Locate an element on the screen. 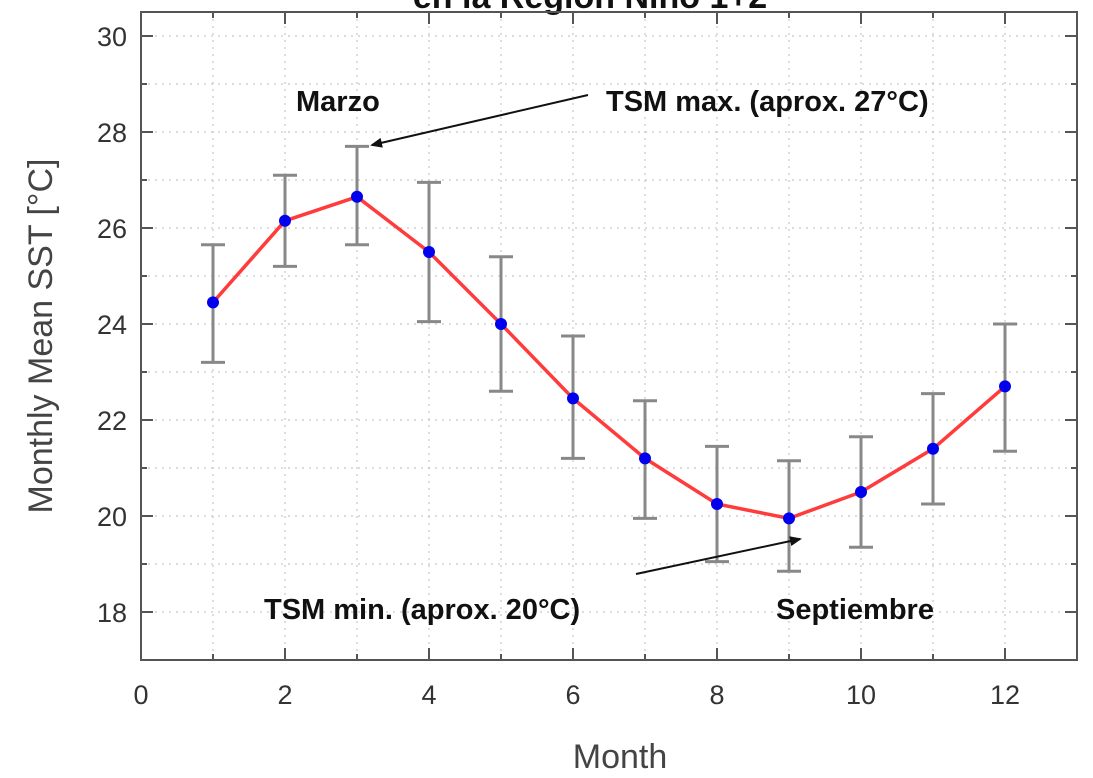 This screenshot has width=1093, height=778. y-tick-label: 24 is located at coordinates (112, 325).